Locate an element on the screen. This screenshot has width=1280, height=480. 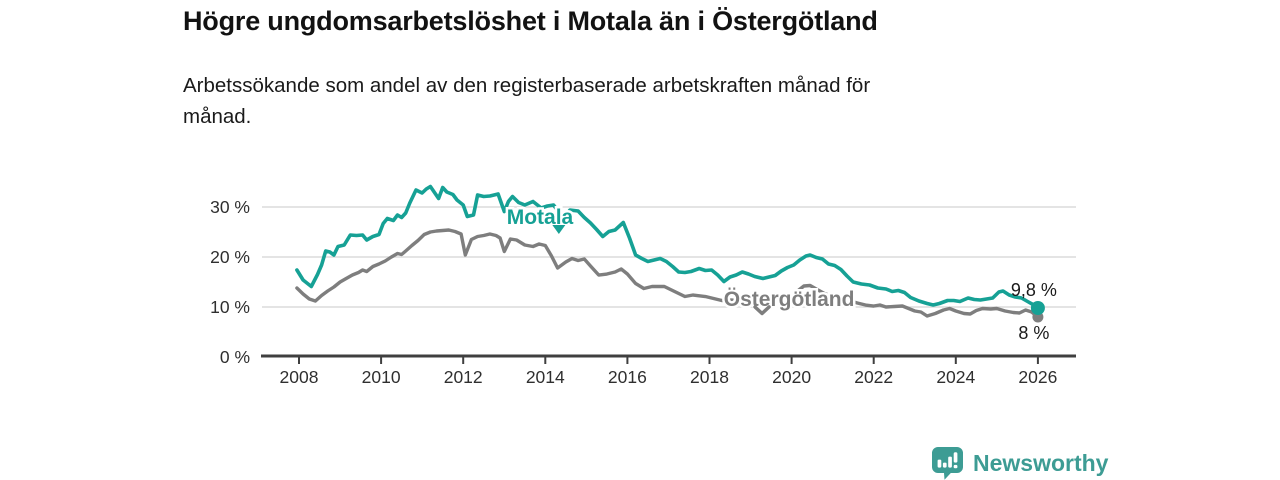
newsworthy-logo: Newsworthy is located at coordinates (1019, 463).